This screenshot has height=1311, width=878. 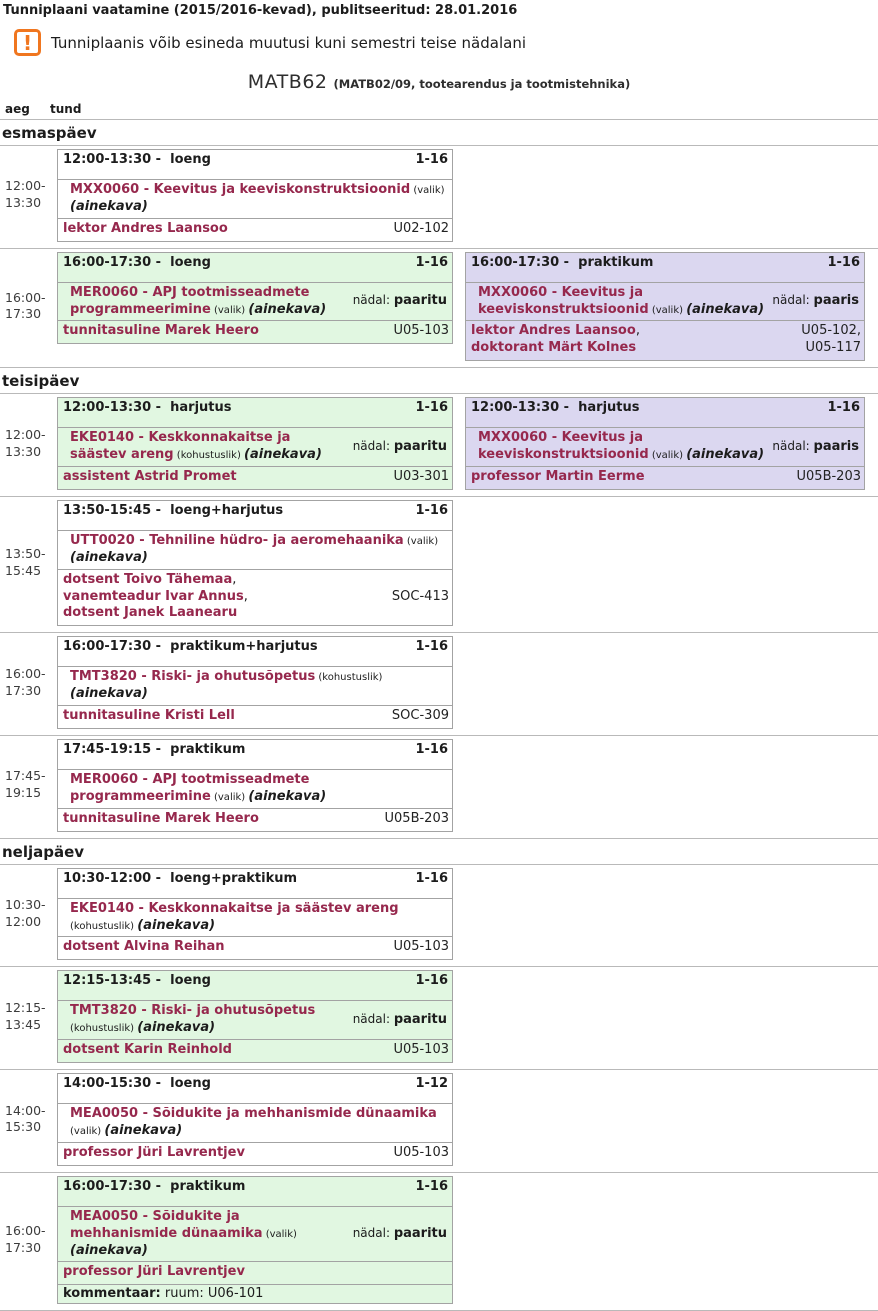 What do you see at coordinates (23, 922) in the screenshot?
I see `time-line: 12:00` at bounding box center [23, 922].